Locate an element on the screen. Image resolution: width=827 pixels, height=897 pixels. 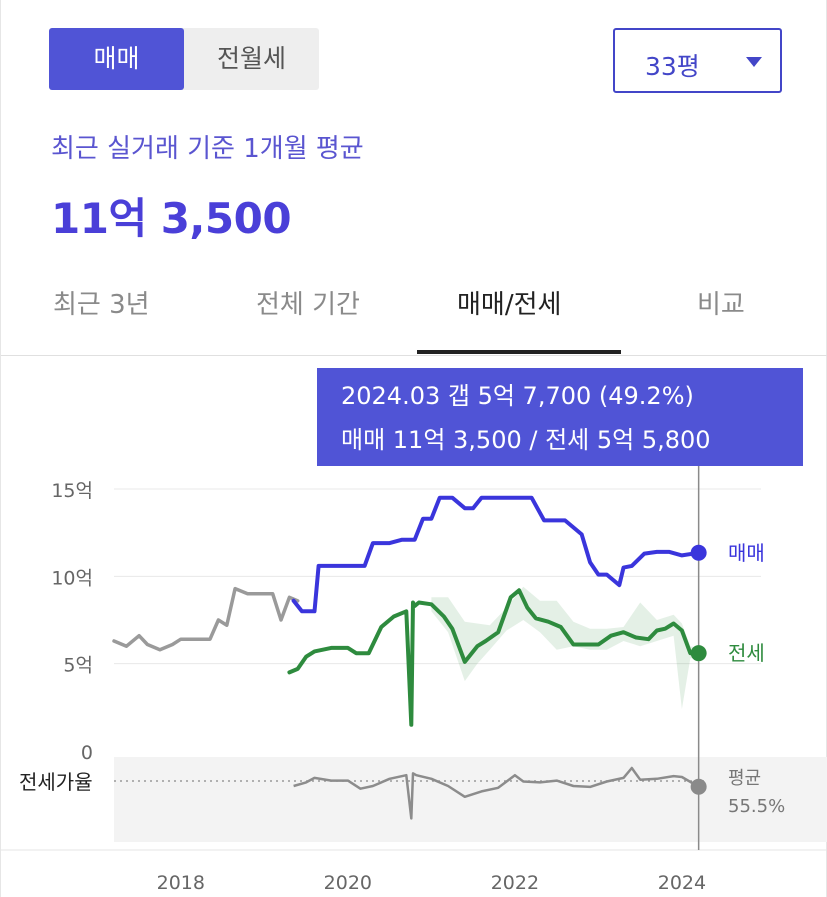
history-series-line is located at coordinates (206, 619).